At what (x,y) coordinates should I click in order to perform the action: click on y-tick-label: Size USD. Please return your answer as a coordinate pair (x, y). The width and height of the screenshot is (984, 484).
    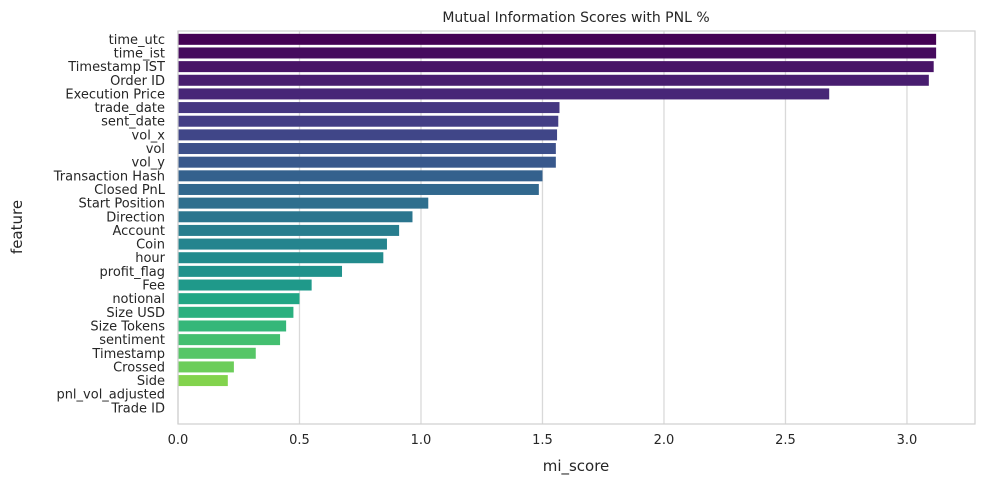
    Looking at the image, I should click on (135, 313).